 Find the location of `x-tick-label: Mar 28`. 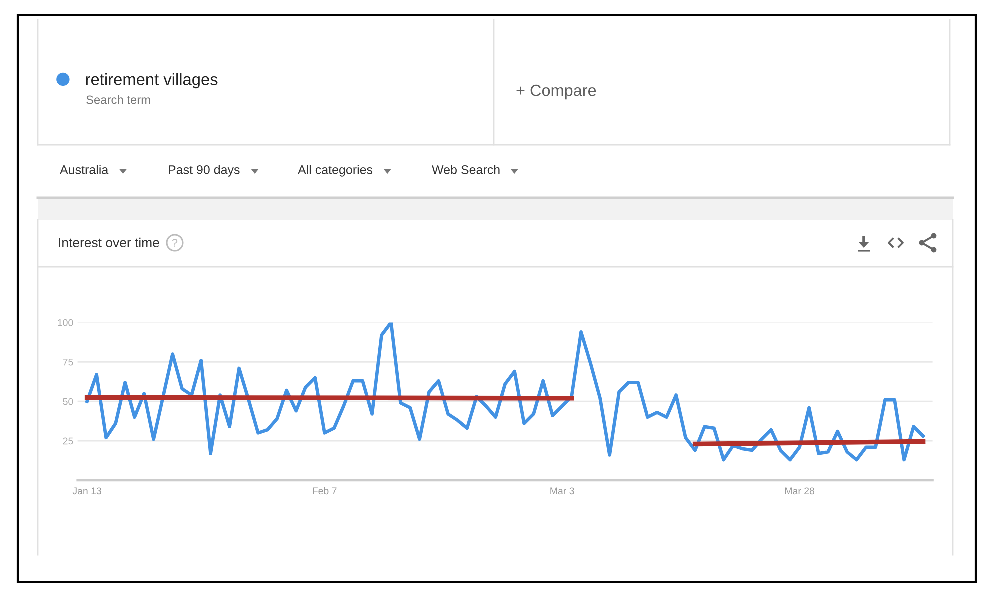

x-tick-label: Mar 28 is located at coordinates (800, 491).